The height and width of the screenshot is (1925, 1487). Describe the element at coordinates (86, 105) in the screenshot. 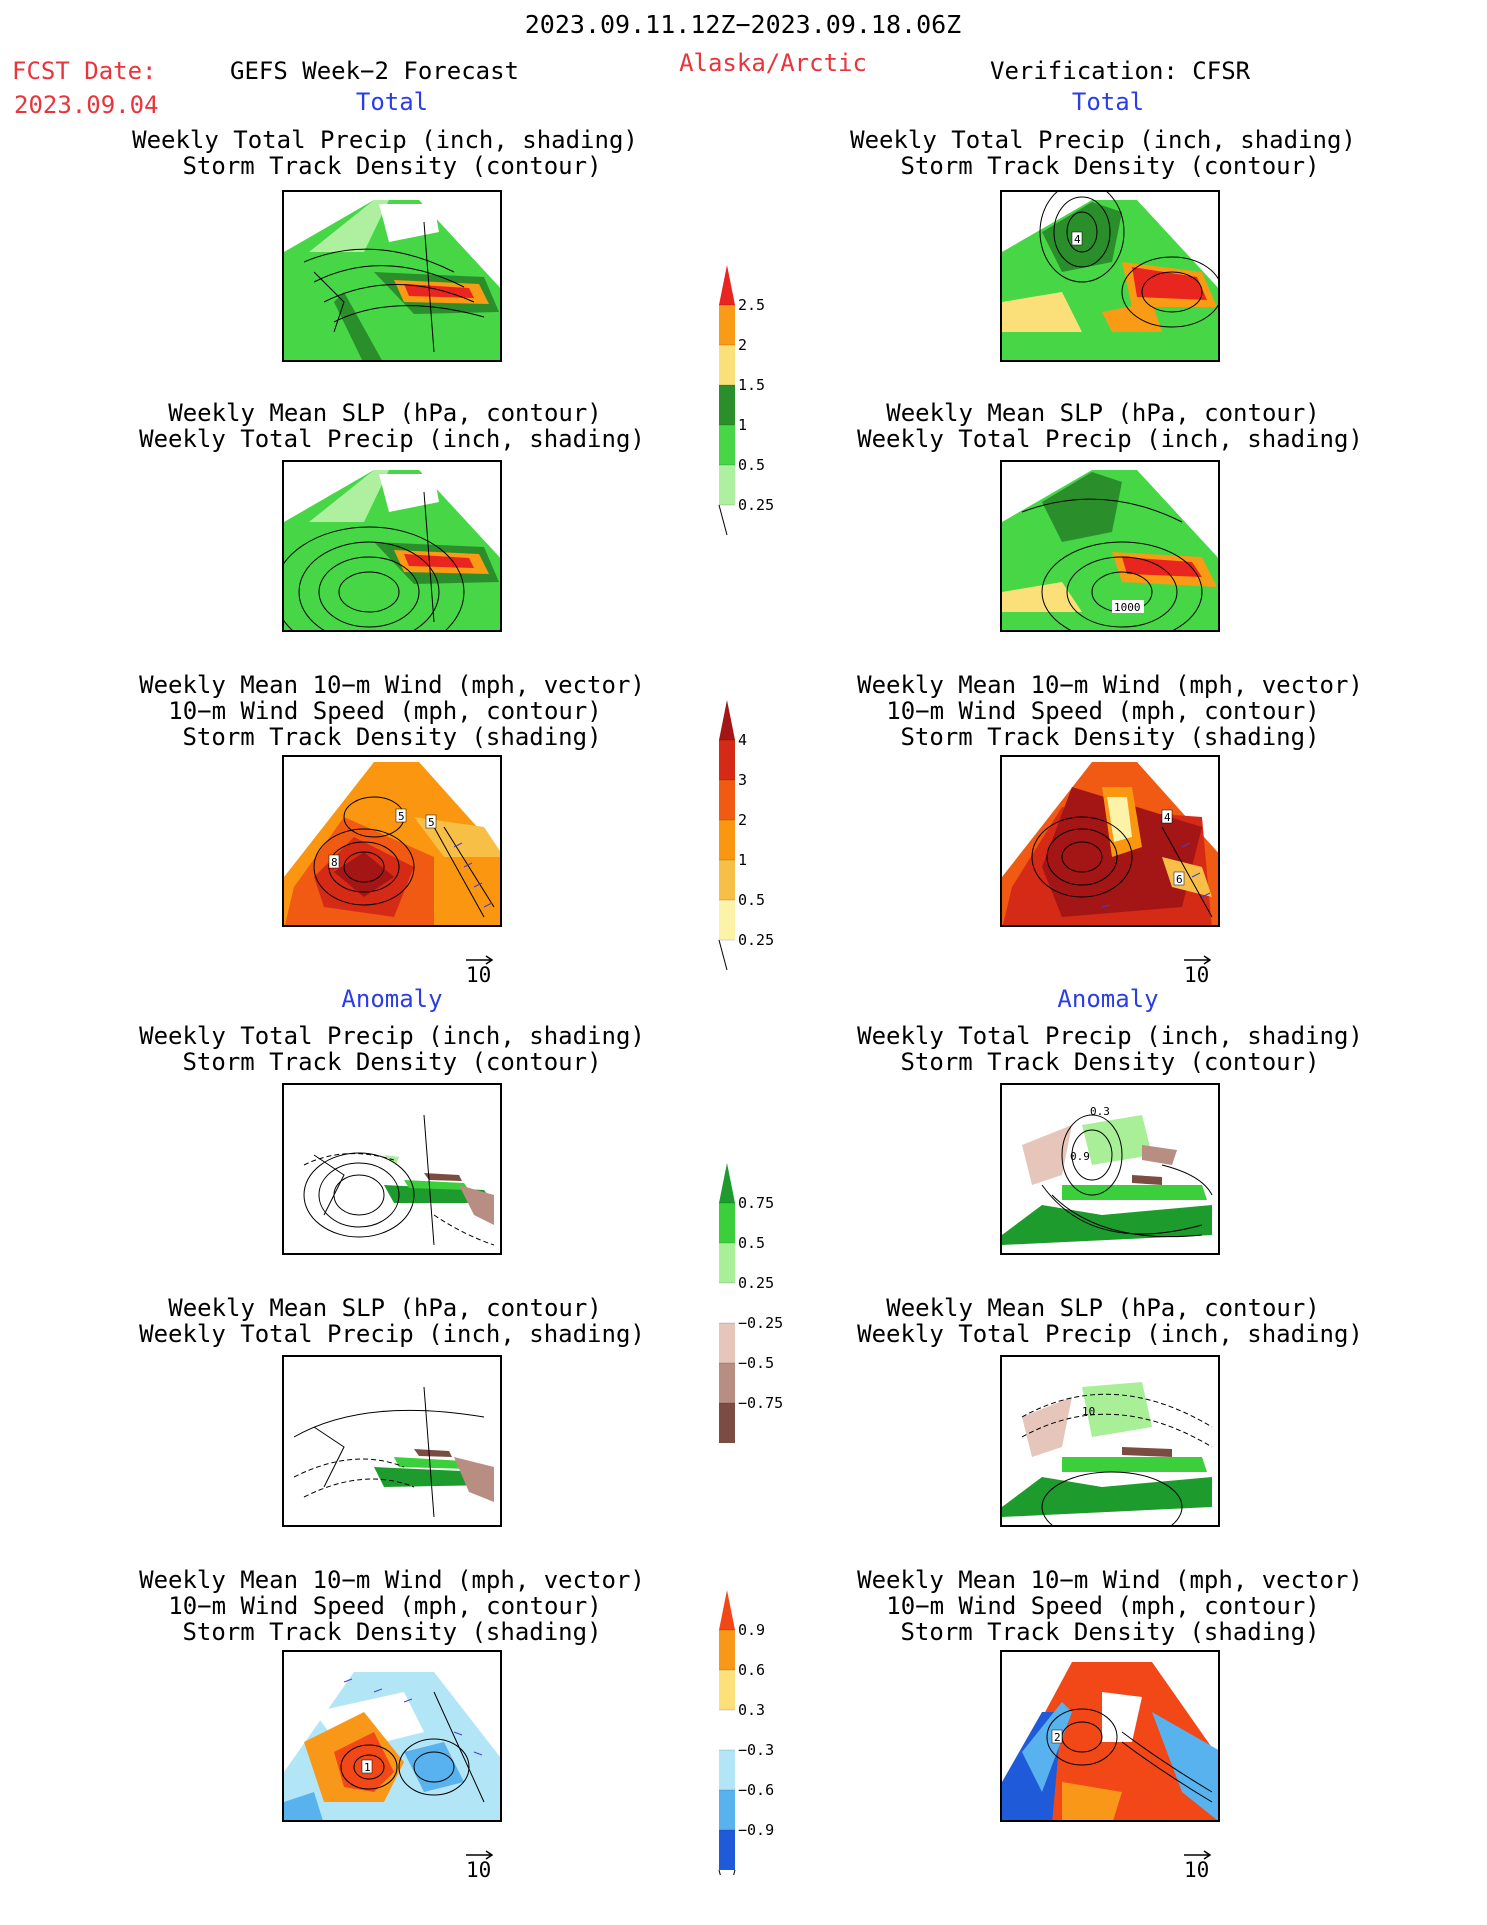

I see `fcst-date-value: 2023.09.04` at that location.